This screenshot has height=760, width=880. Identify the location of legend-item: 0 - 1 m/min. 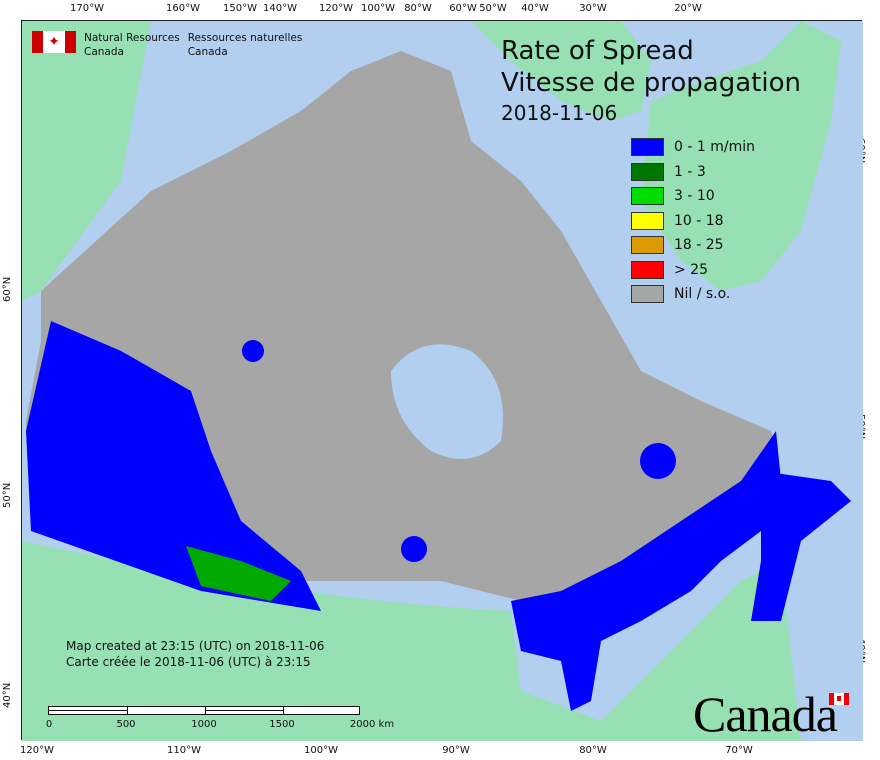
(693, 147).